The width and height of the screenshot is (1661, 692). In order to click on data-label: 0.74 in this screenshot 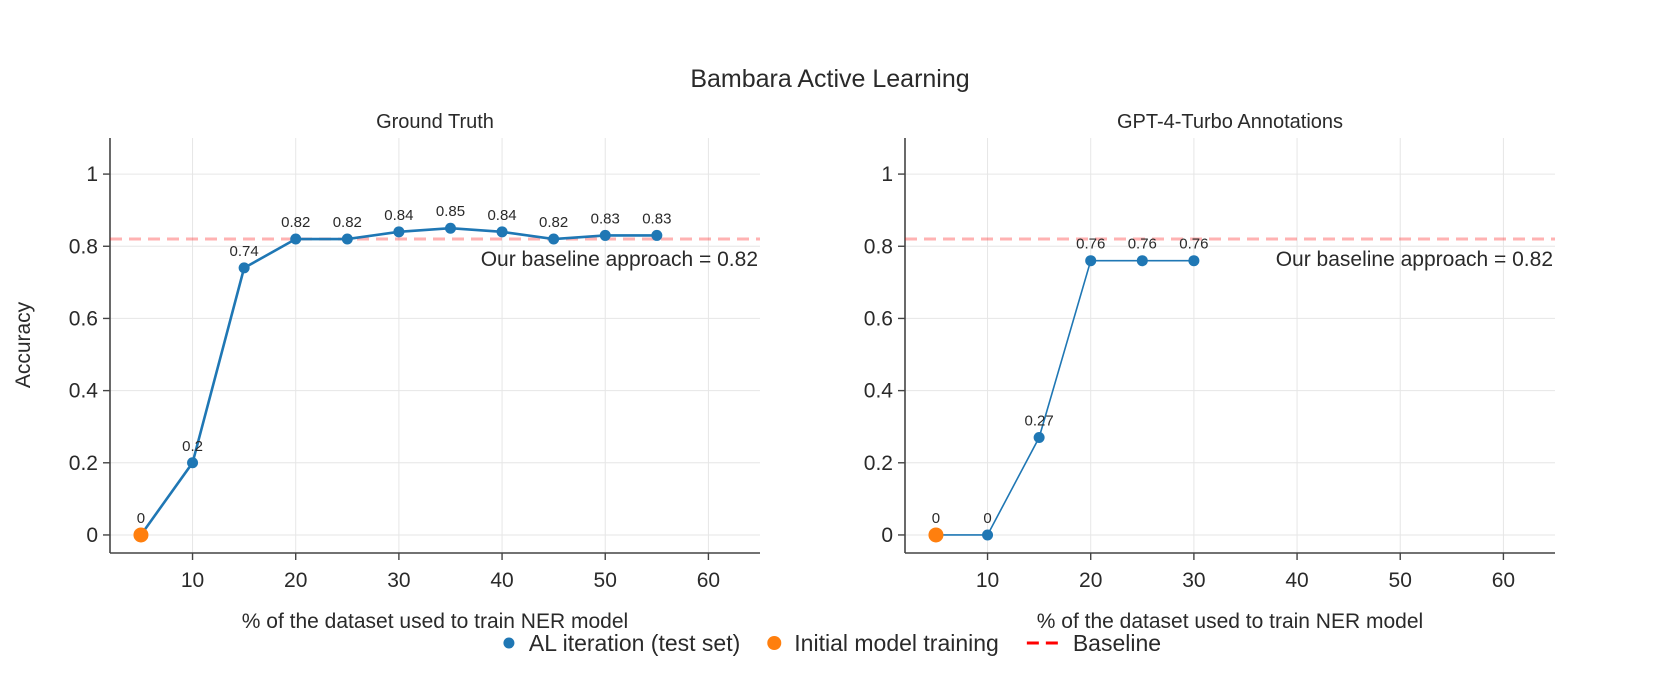, I will do `click(244, 251)`.